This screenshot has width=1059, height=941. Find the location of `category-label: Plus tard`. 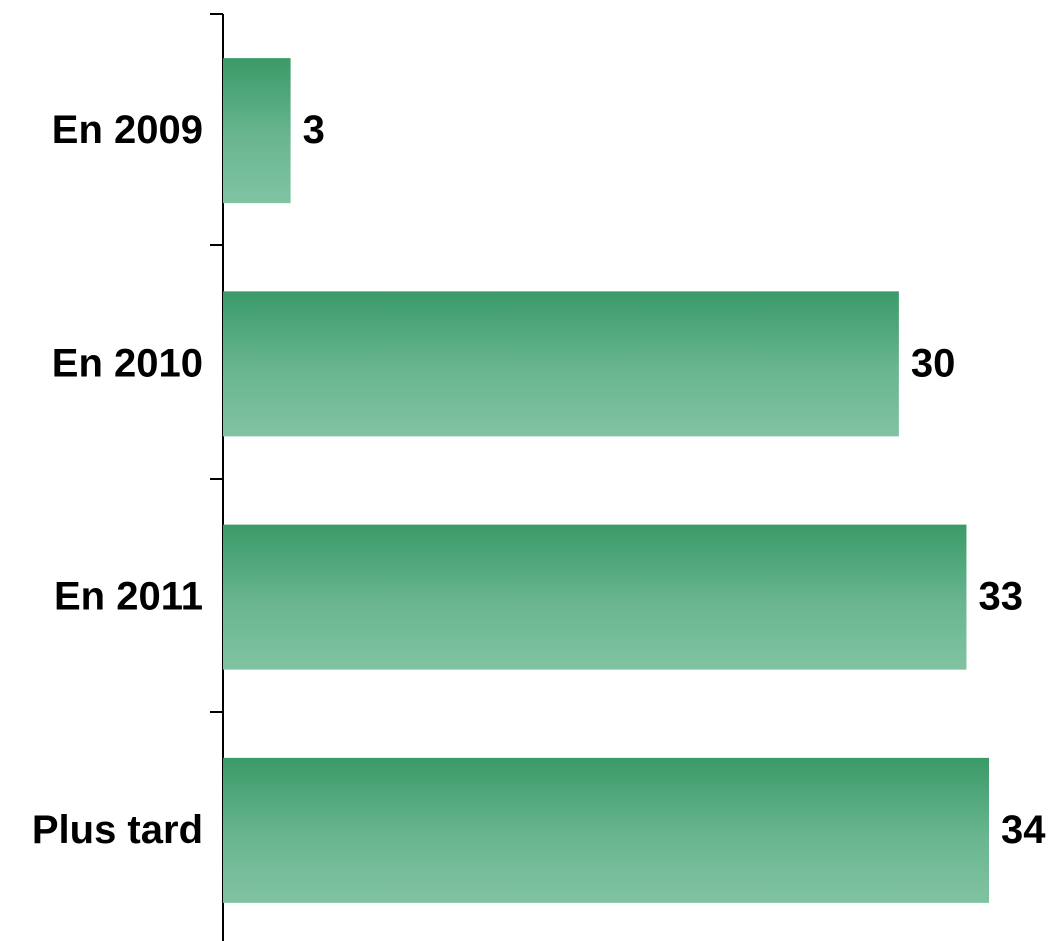

category-label: Plus tard is located at coordinates (117, 830).